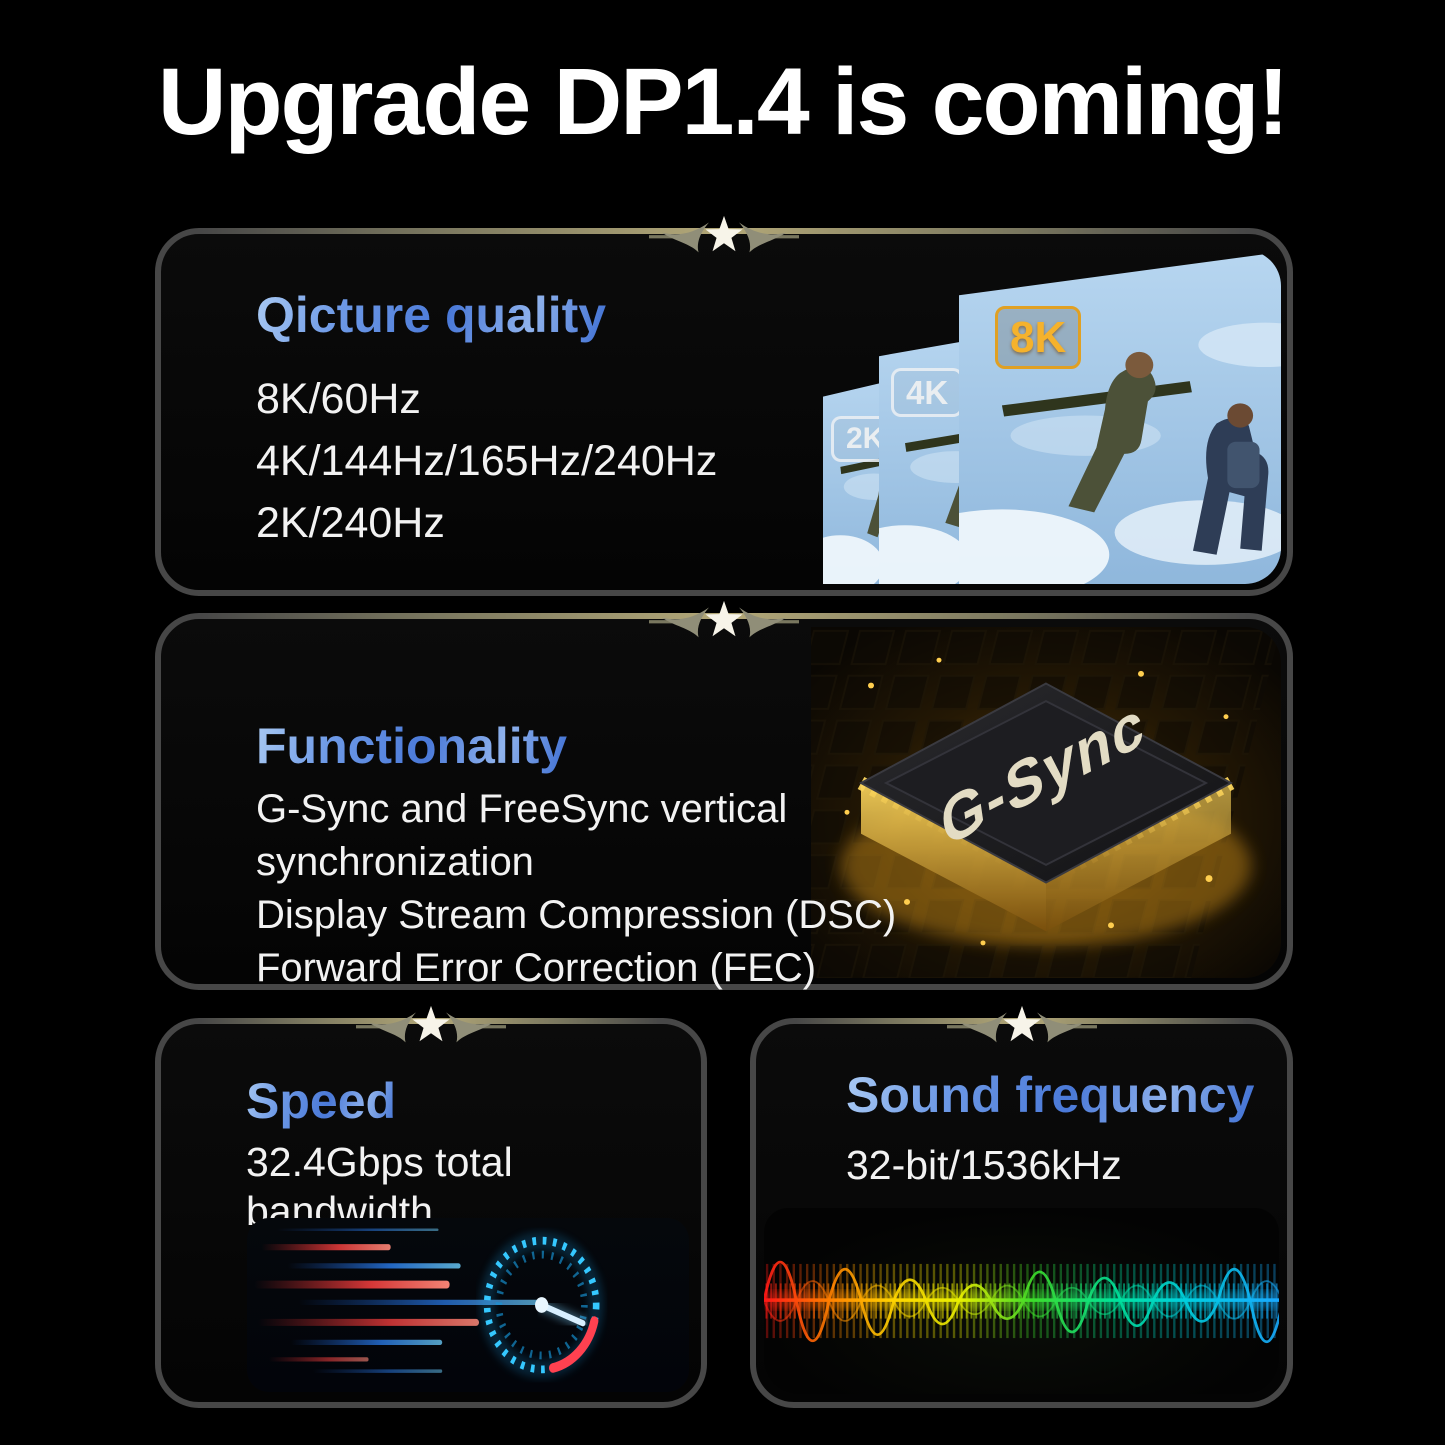  Describe the element at coordinates (431, 315) in the screenshot. I see `picture-quality-heading: Qicture quality` at that location.